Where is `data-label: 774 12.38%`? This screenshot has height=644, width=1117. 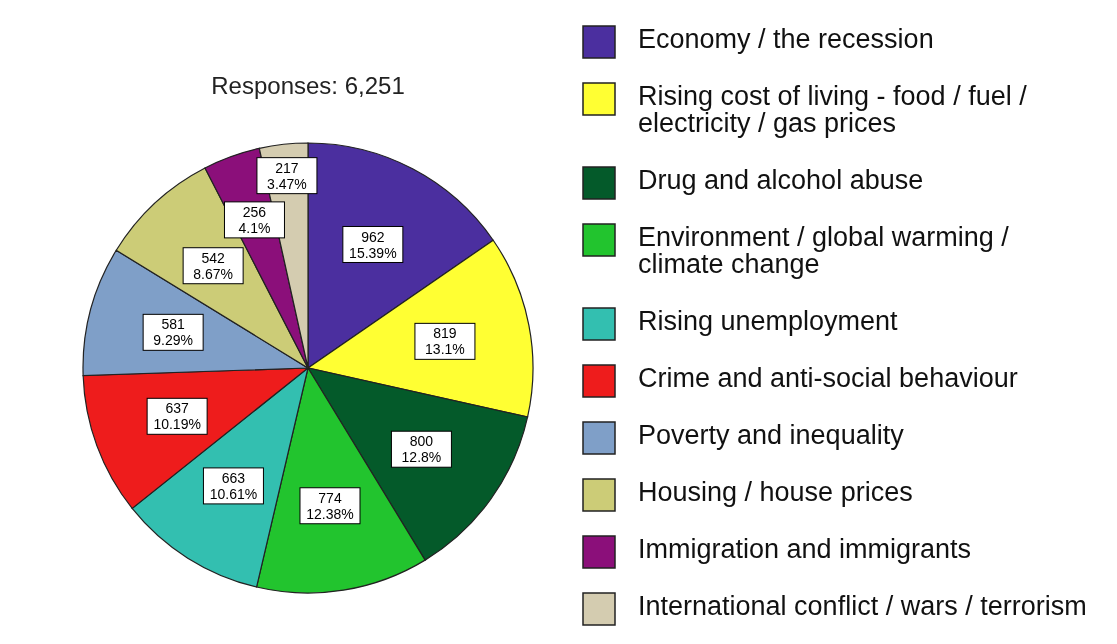 data-label: 774 12.38% is located at coordinates (330, 505).